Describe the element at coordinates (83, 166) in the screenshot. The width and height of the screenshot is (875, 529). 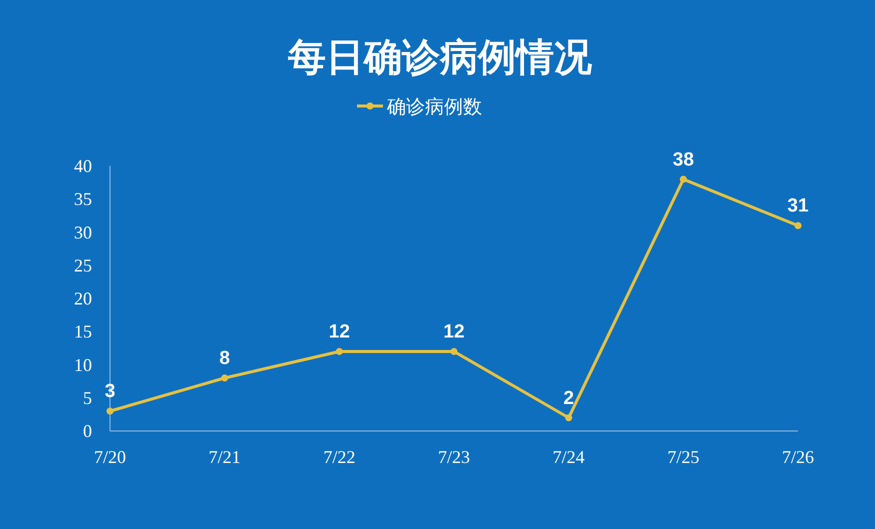
I see `y-tick-label: 40` at that location.